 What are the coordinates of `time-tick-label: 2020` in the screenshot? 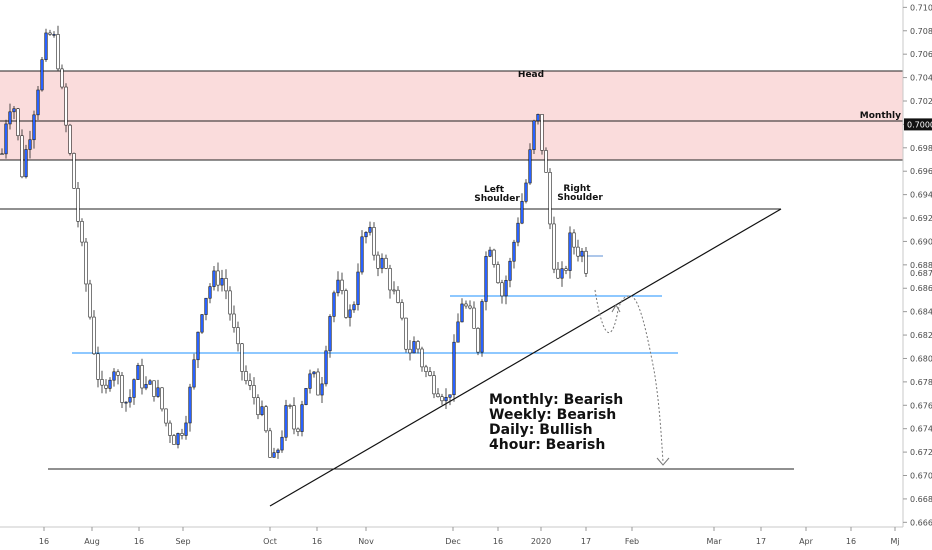 It's located at (541, 541).